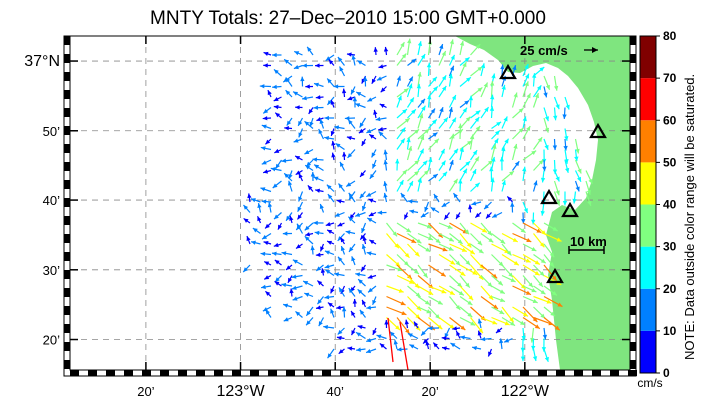  I want to click on colorbar-tick-label: 10, so click(670, 331).